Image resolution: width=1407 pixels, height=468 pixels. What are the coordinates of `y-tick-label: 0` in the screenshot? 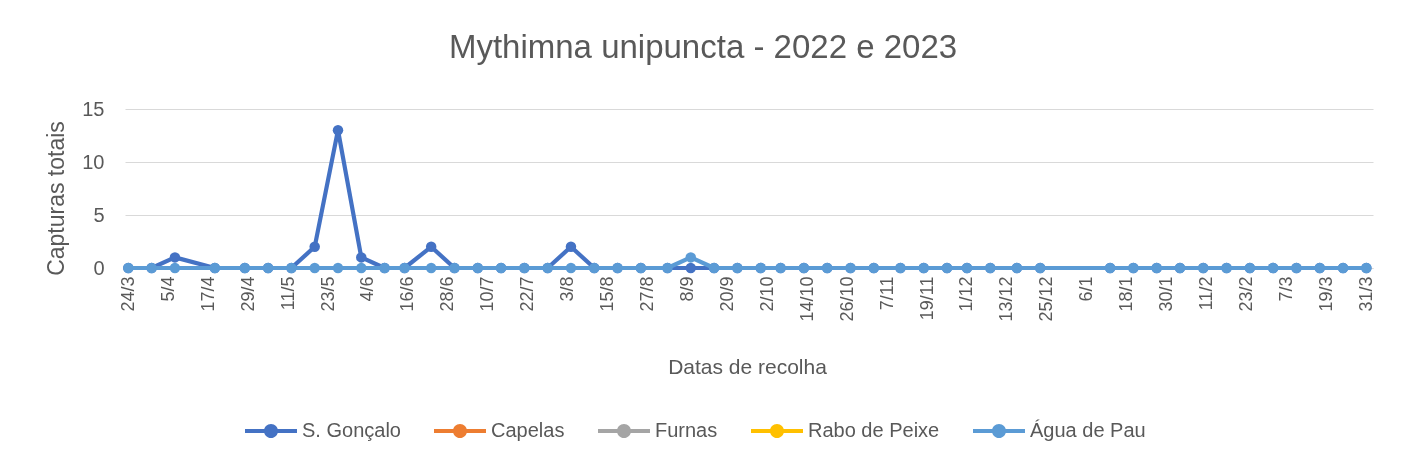 It's located at (99, 267).